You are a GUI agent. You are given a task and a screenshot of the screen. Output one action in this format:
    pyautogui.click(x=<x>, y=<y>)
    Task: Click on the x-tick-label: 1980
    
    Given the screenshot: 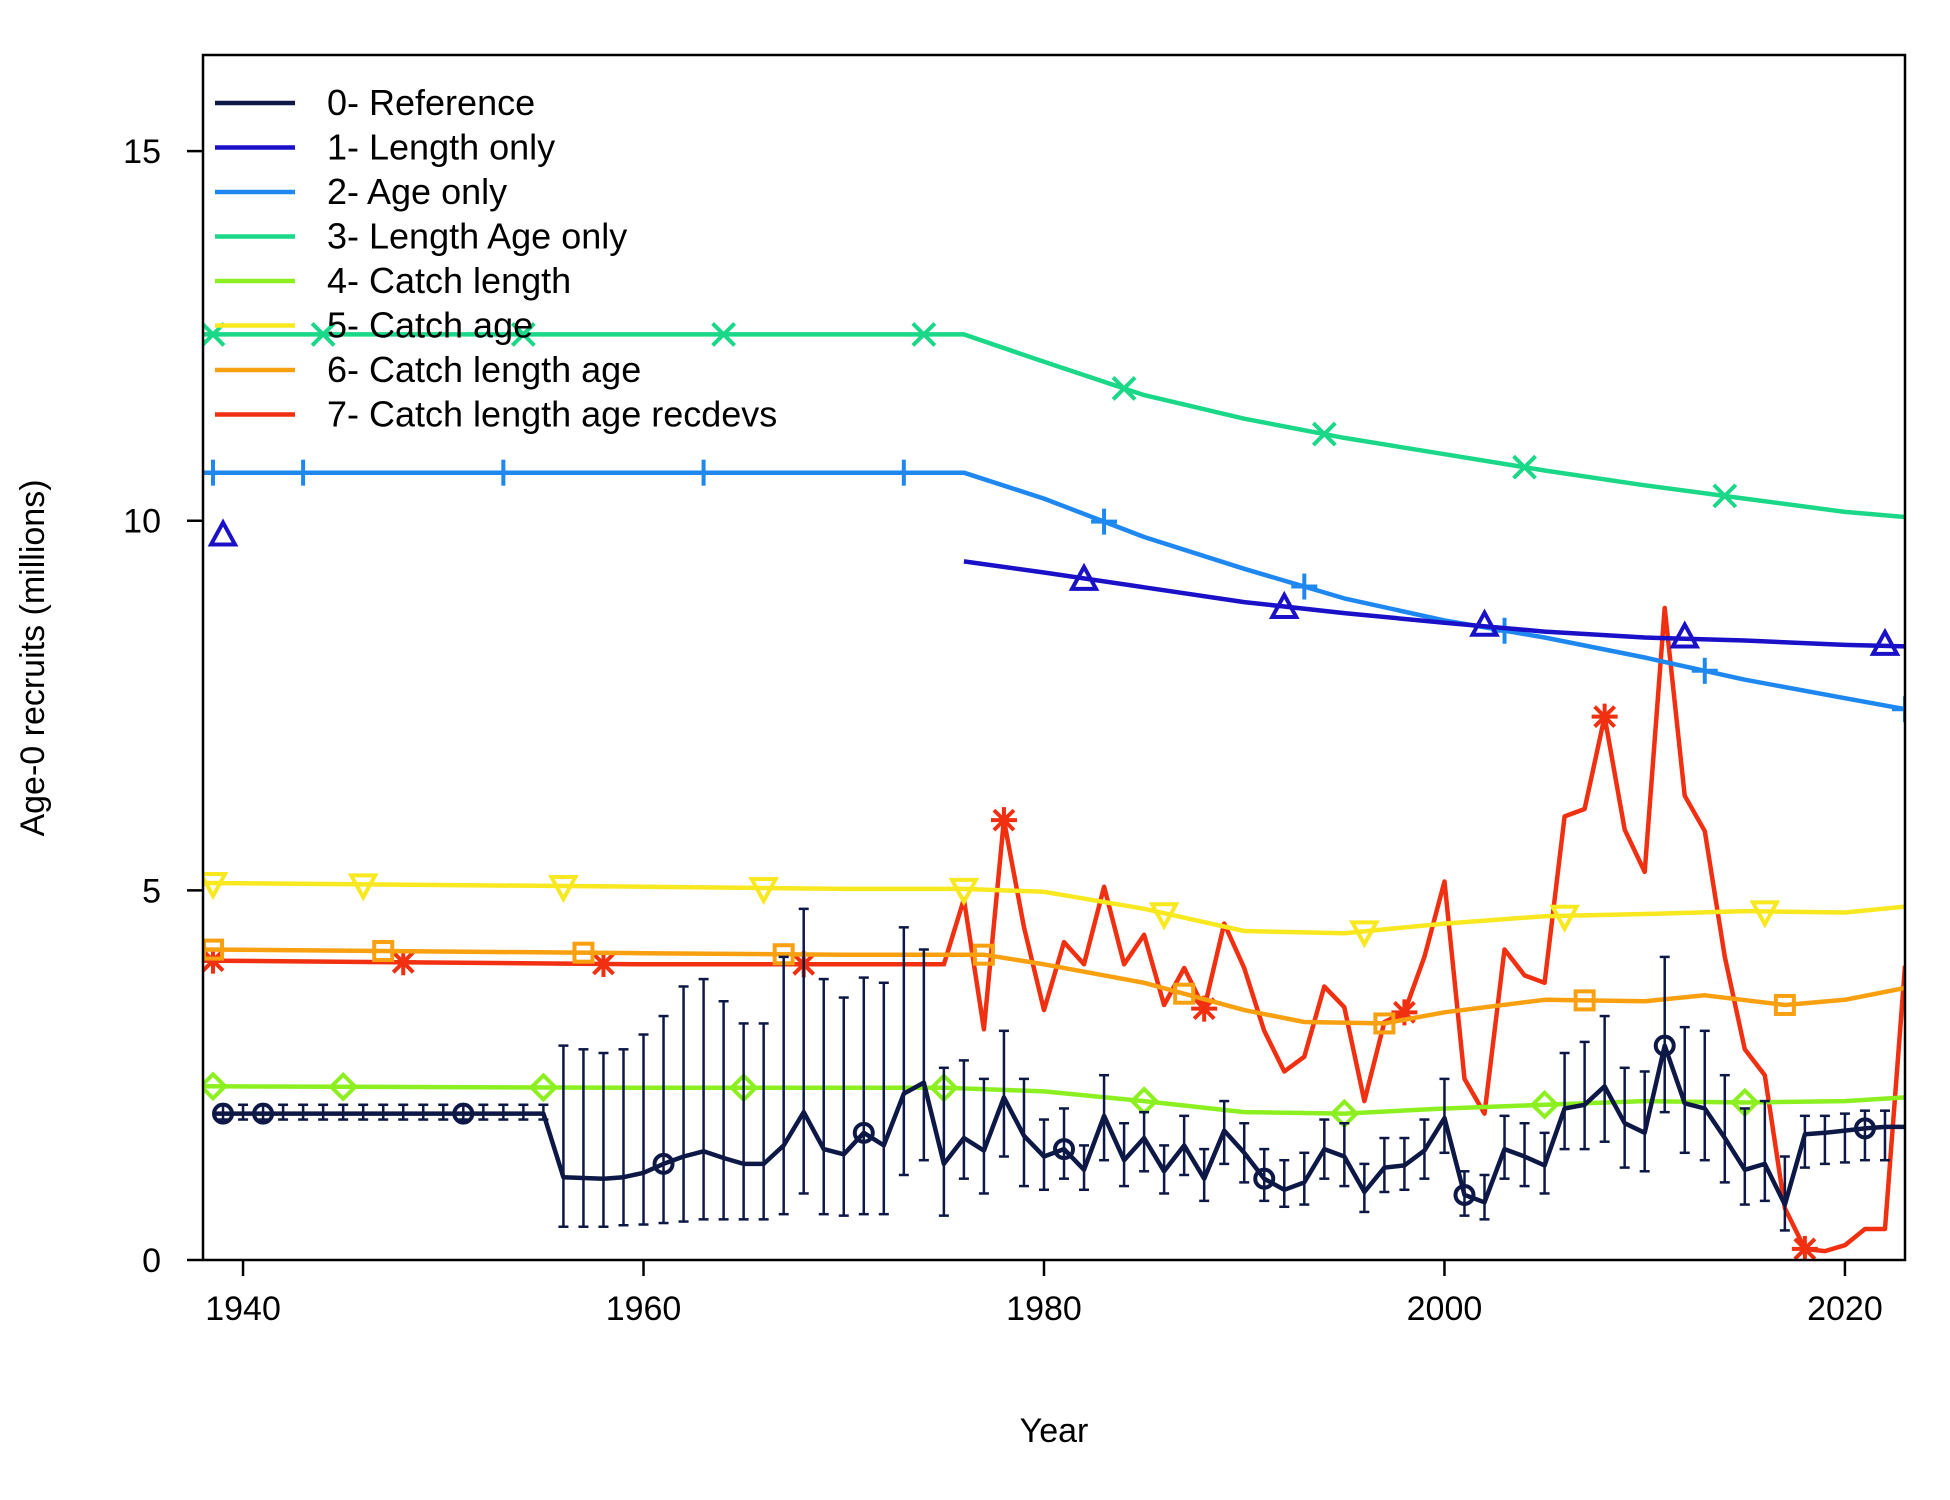 What is the action you would take?
    pyautogui.click(x=1044, y=1309)
    